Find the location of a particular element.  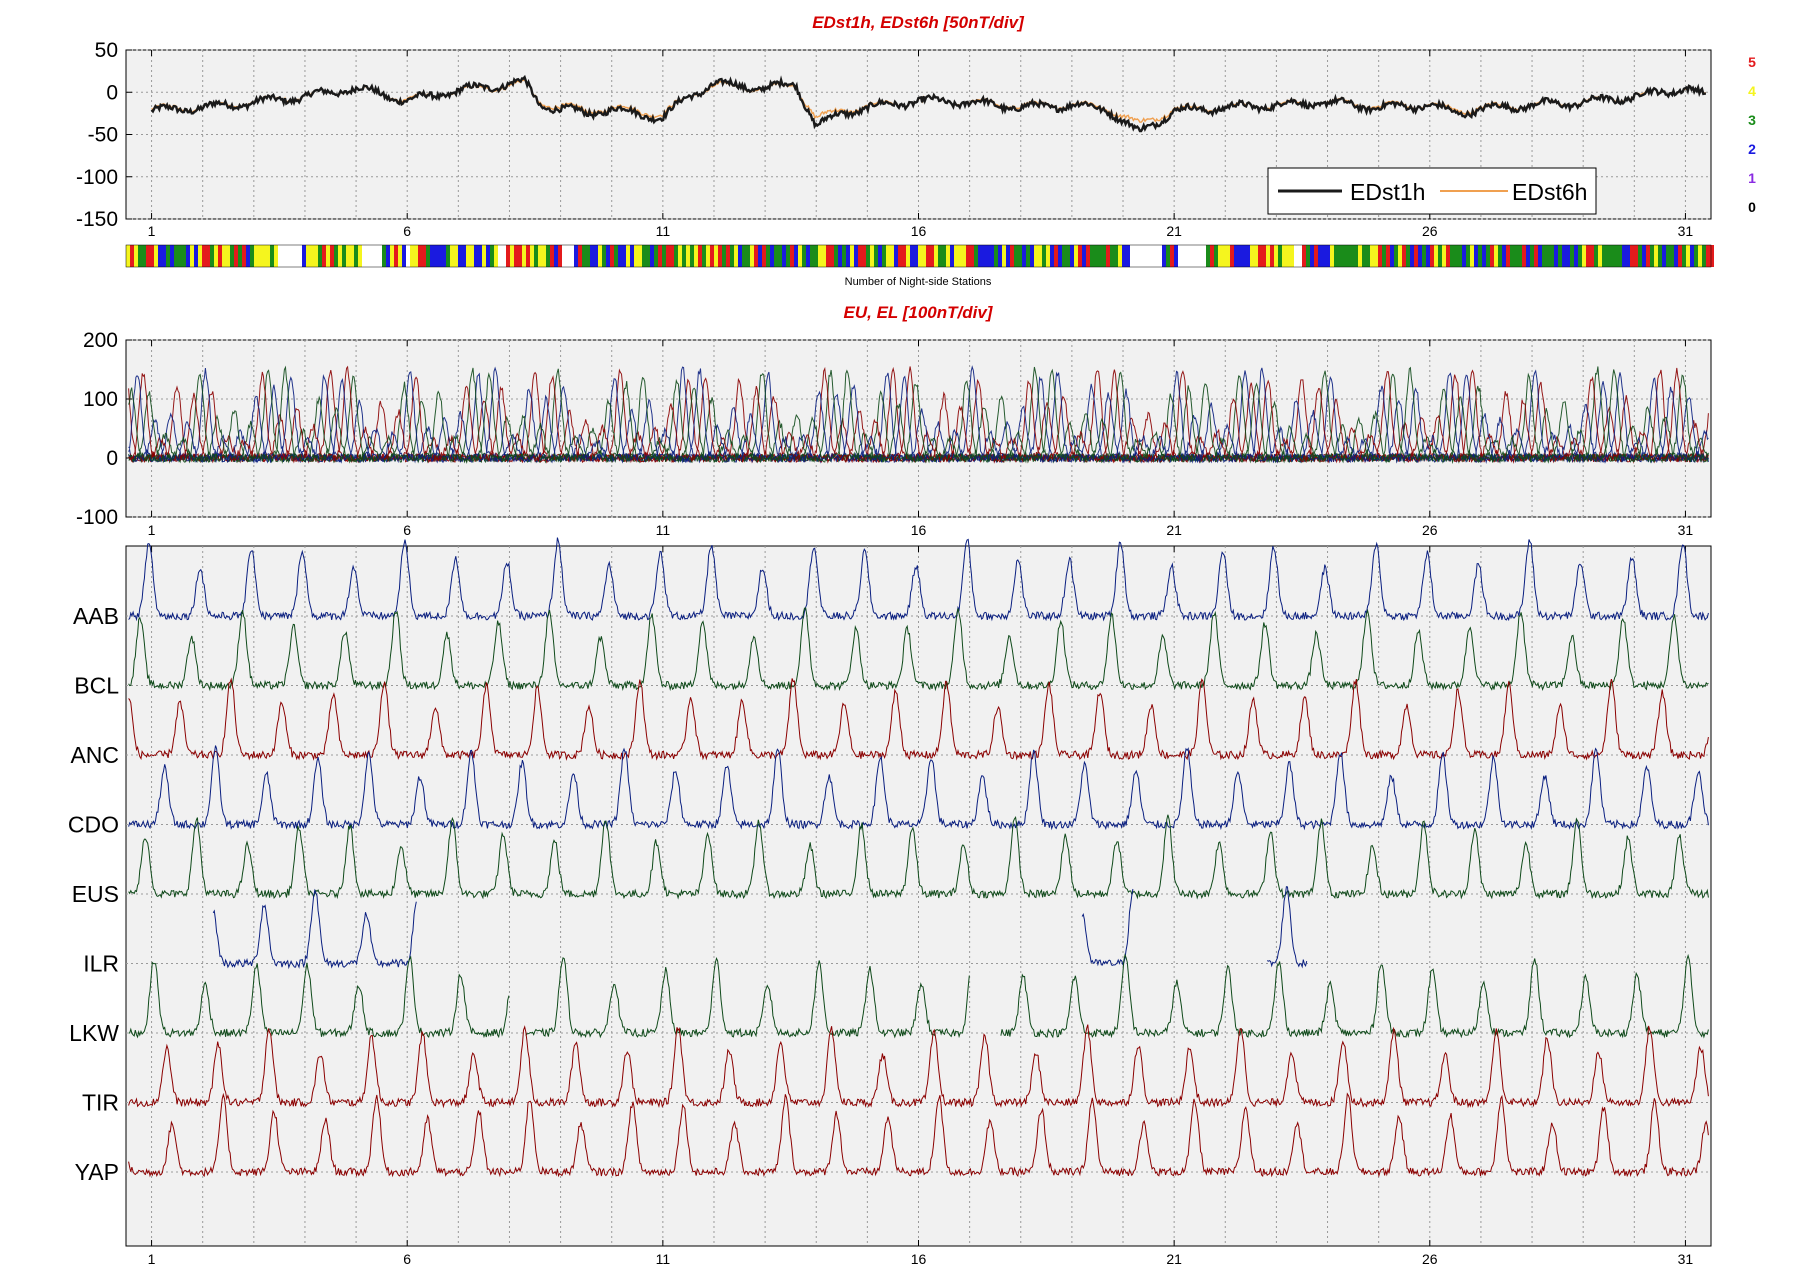

station-label-cdo: CDO is located at coordinates (93, 825).